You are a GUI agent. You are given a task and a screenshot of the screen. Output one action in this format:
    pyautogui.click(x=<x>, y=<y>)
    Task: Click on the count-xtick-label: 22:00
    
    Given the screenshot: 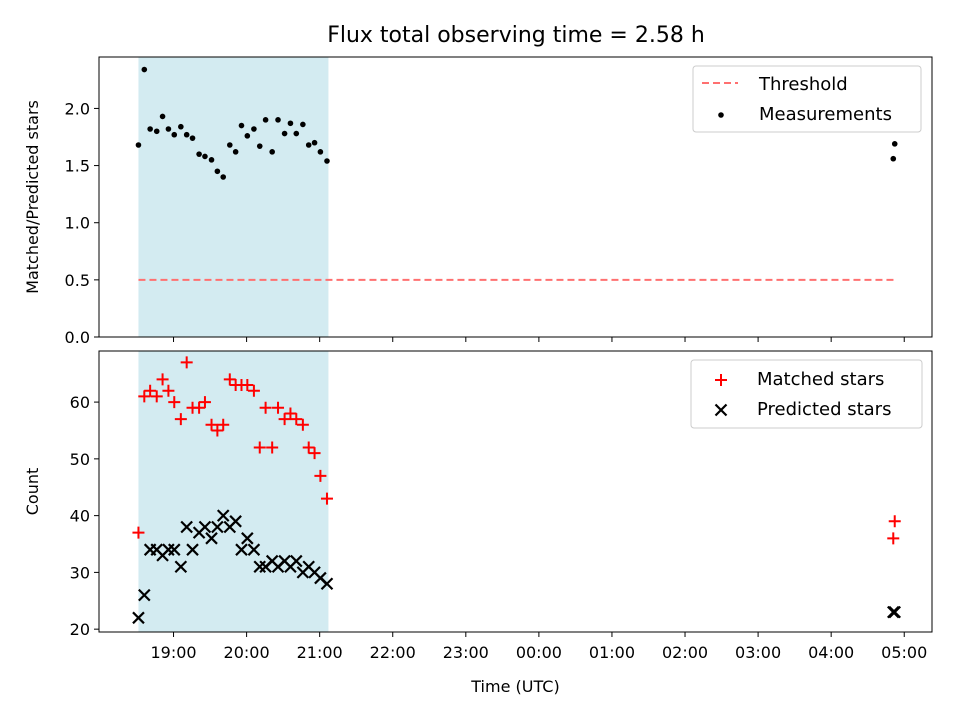 What is the action you would take?
    pyautogui.click(x=393, y=652)
    